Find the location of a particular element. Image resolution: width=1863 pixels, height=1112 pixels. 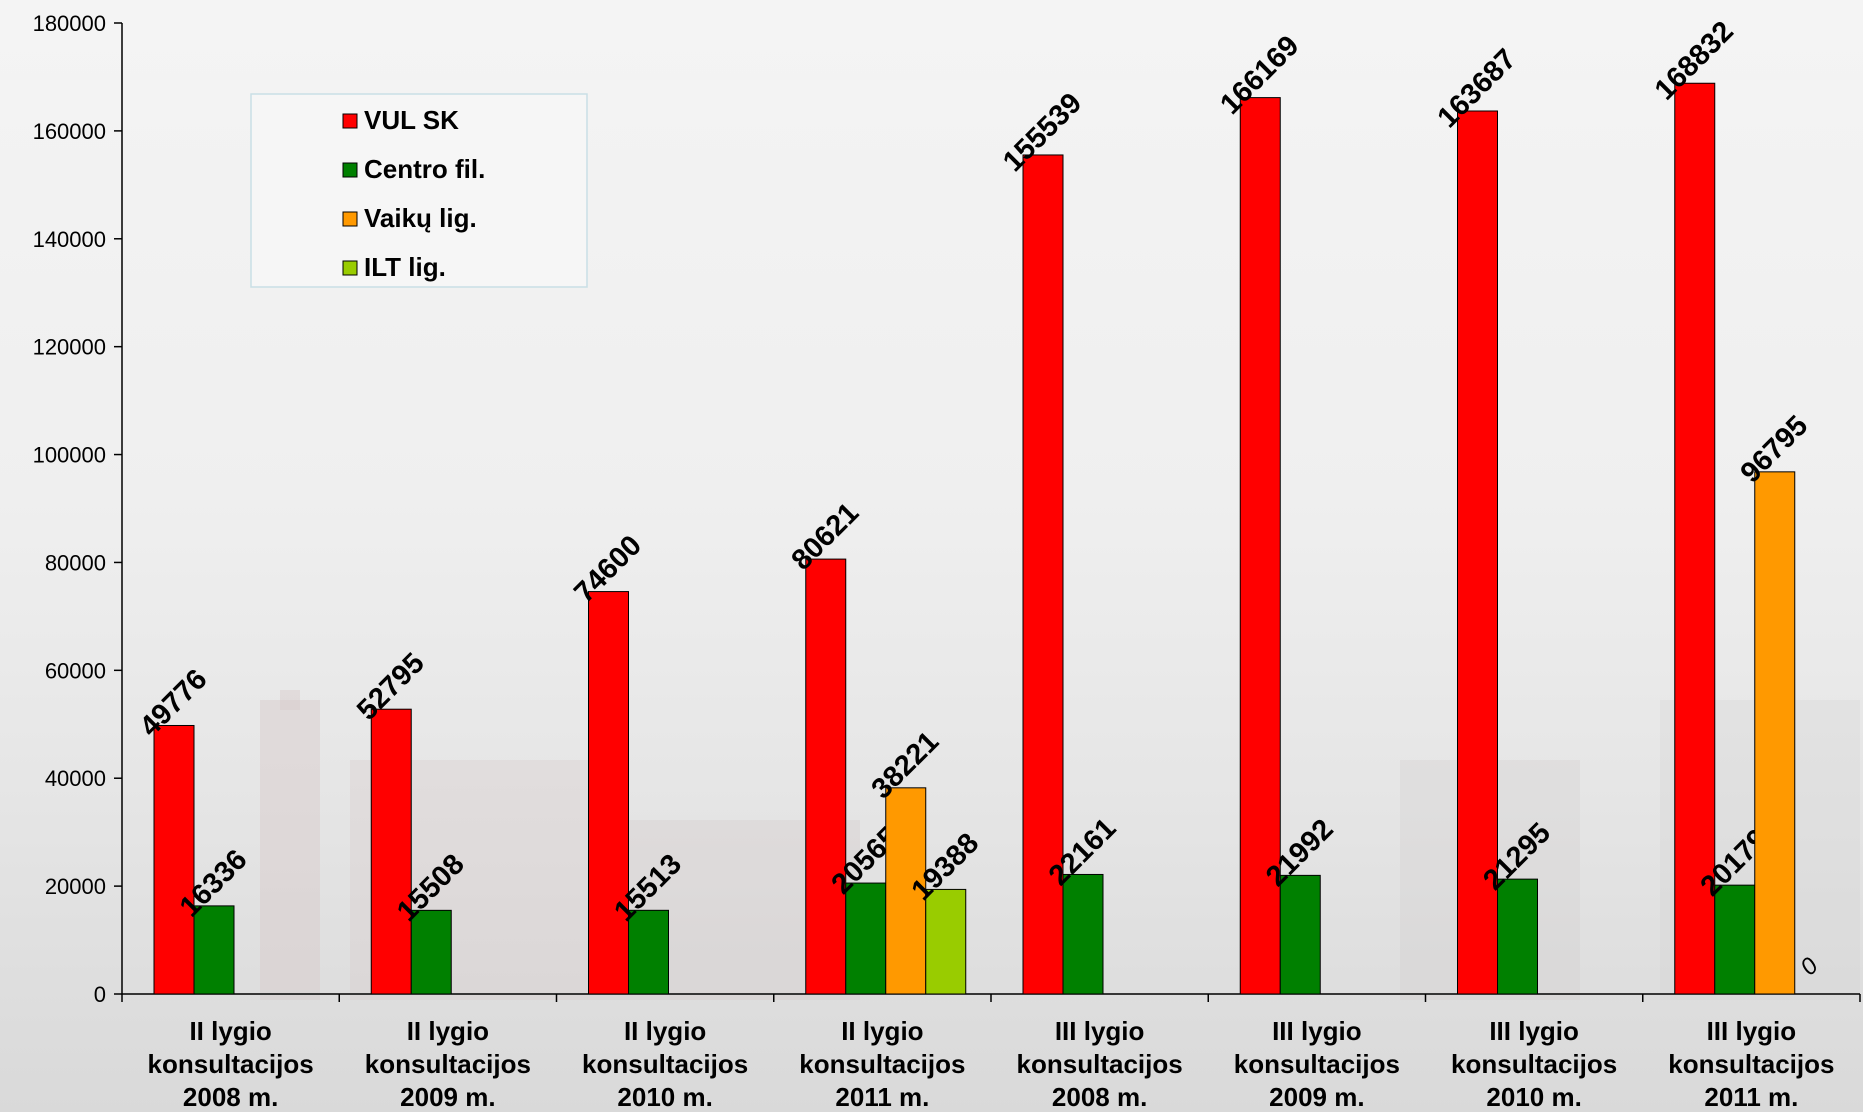

category-label: III lygio konsultacijos 2009 m. is located at coordinates (1317, 1064).